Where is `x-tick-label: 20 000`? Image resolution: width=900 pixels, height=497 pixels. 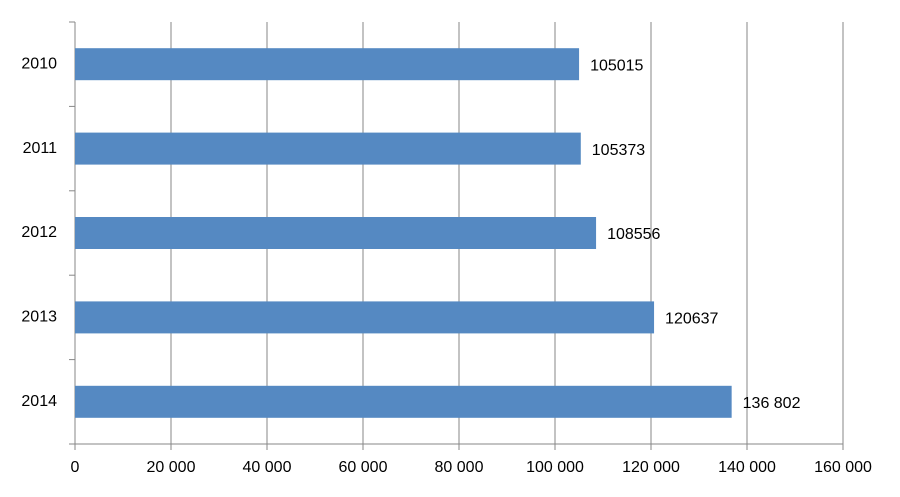 x-tick-label: 20 000 is located at coordinates (171, 467).